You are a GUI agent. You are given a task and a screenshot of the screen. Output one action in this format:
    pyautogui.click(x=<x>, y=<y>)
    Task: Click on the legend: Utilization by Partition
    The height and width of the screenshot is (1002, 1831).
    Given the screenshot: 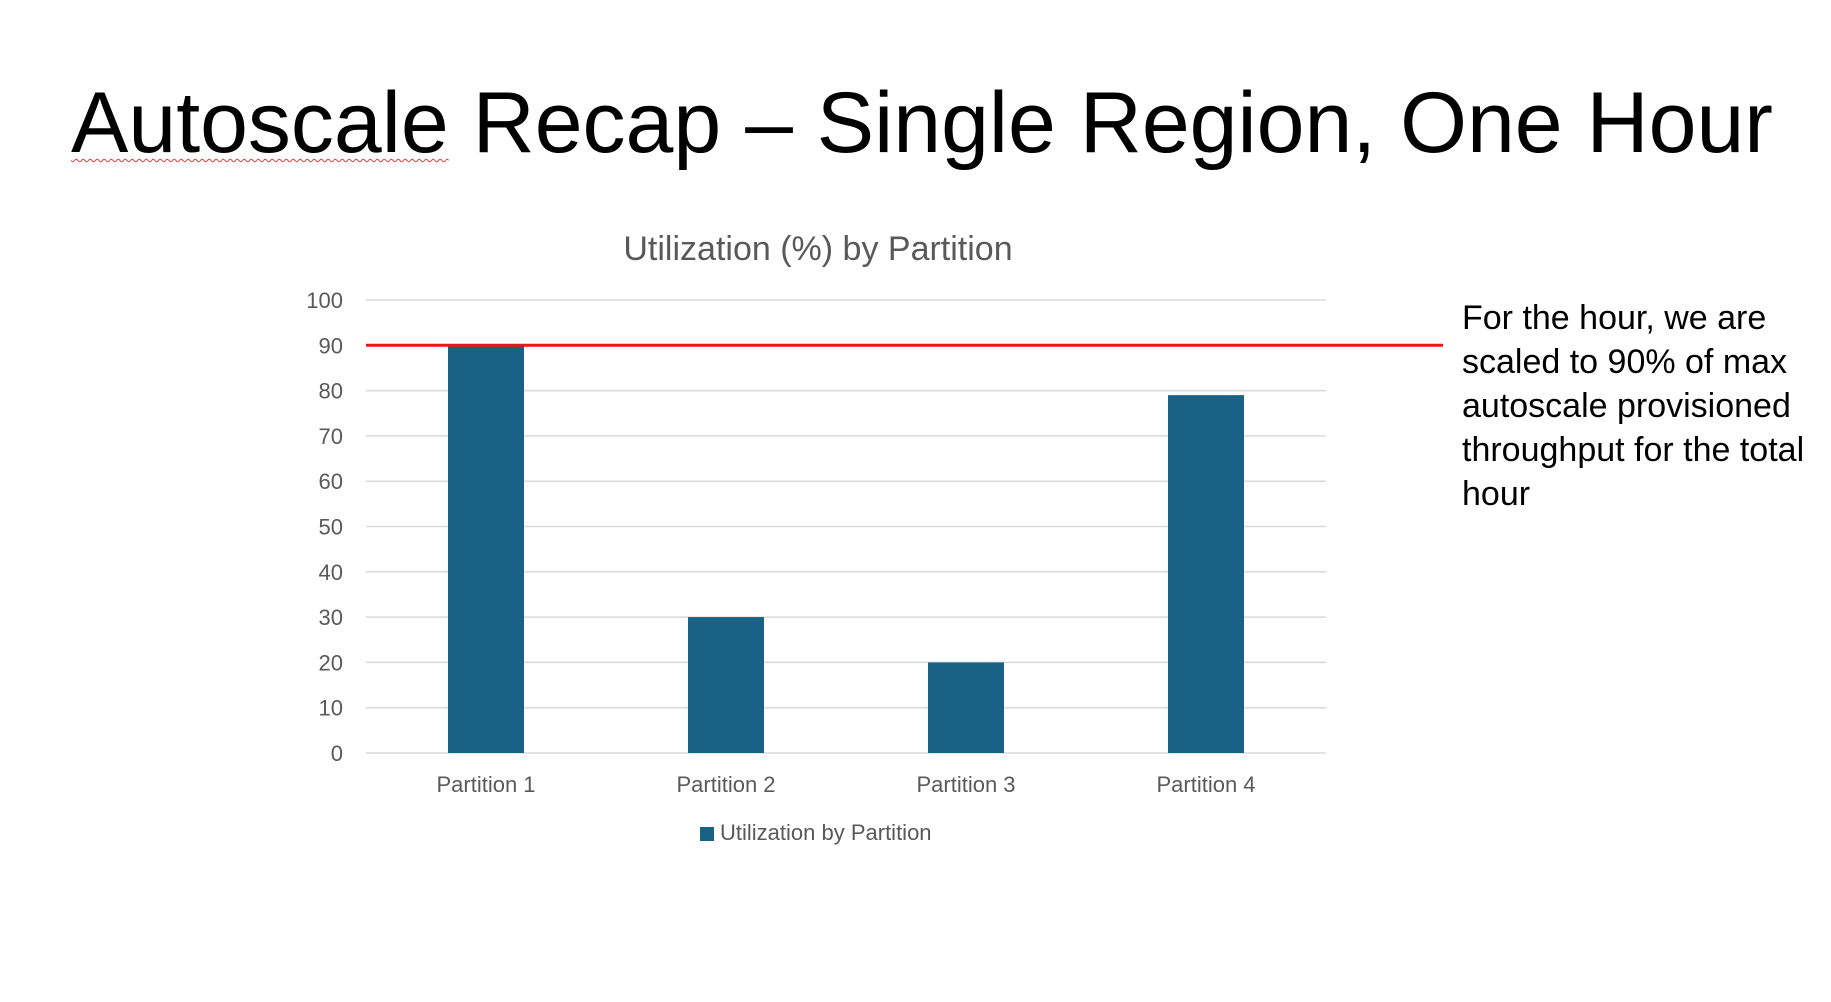 What is the action you would take?
    pyautogui.click(x=816, y=832)
    